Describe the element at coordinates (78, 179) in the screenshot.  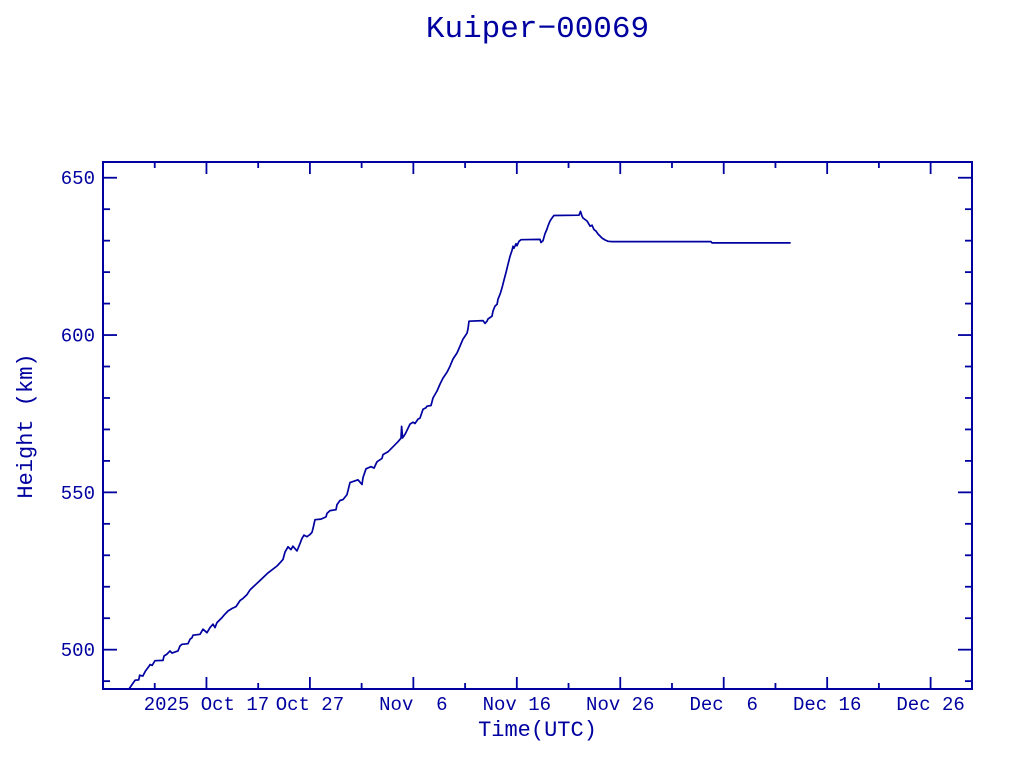
I see `y-tick-label: 650` at that location.